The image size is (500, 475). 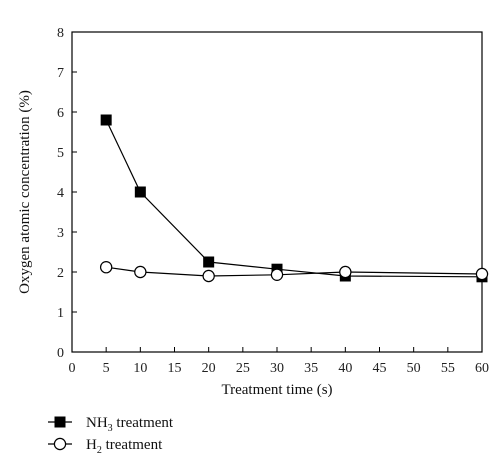 I want to click on x-tick-label: 35, so click(x=311, y=368).